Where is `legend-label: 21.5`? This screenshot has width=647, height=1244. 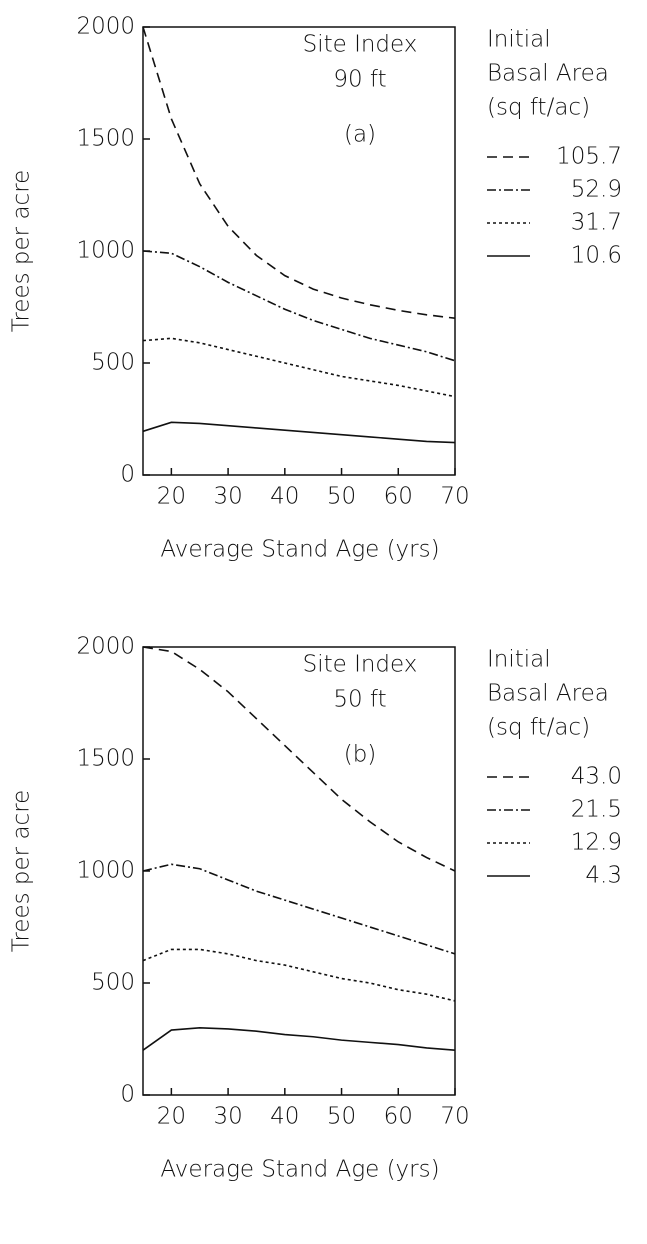 legend-label: 21.5 is located at coordinates (596, 810).